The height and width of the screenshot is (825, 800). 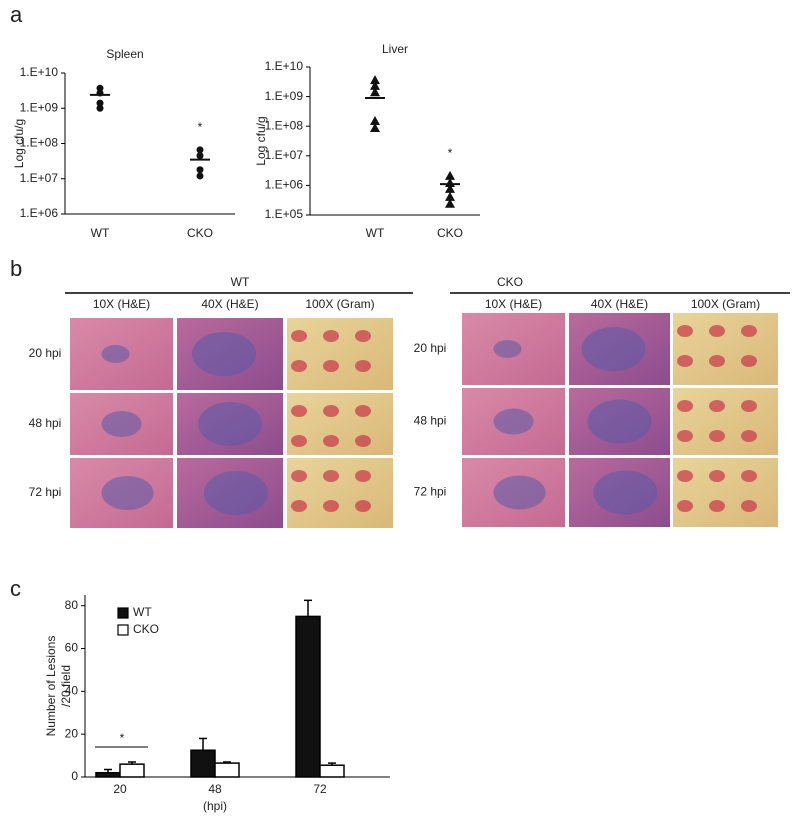 I want to click on row-label: 48 hpi, so click(x=430, y=421).